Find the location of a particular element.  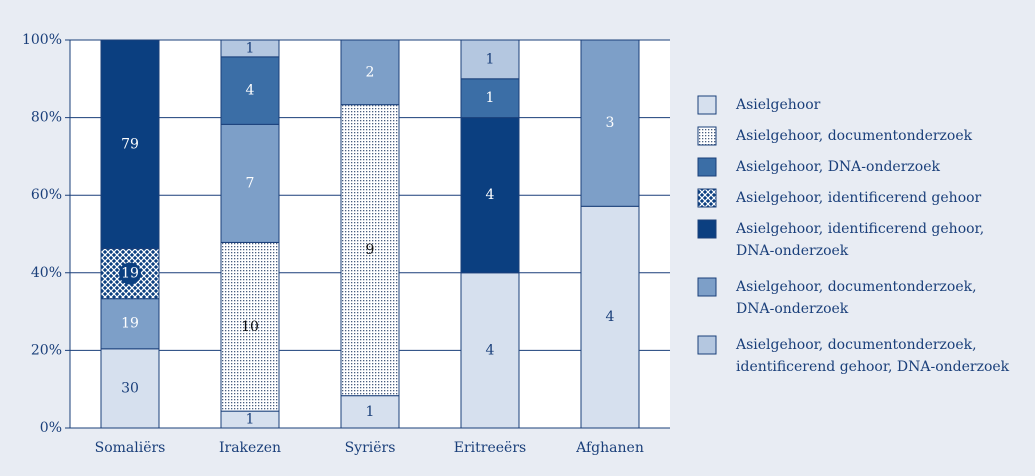

legend-line: Asielgehoor, identificerend gehoor is located at coordinates (858, 198).